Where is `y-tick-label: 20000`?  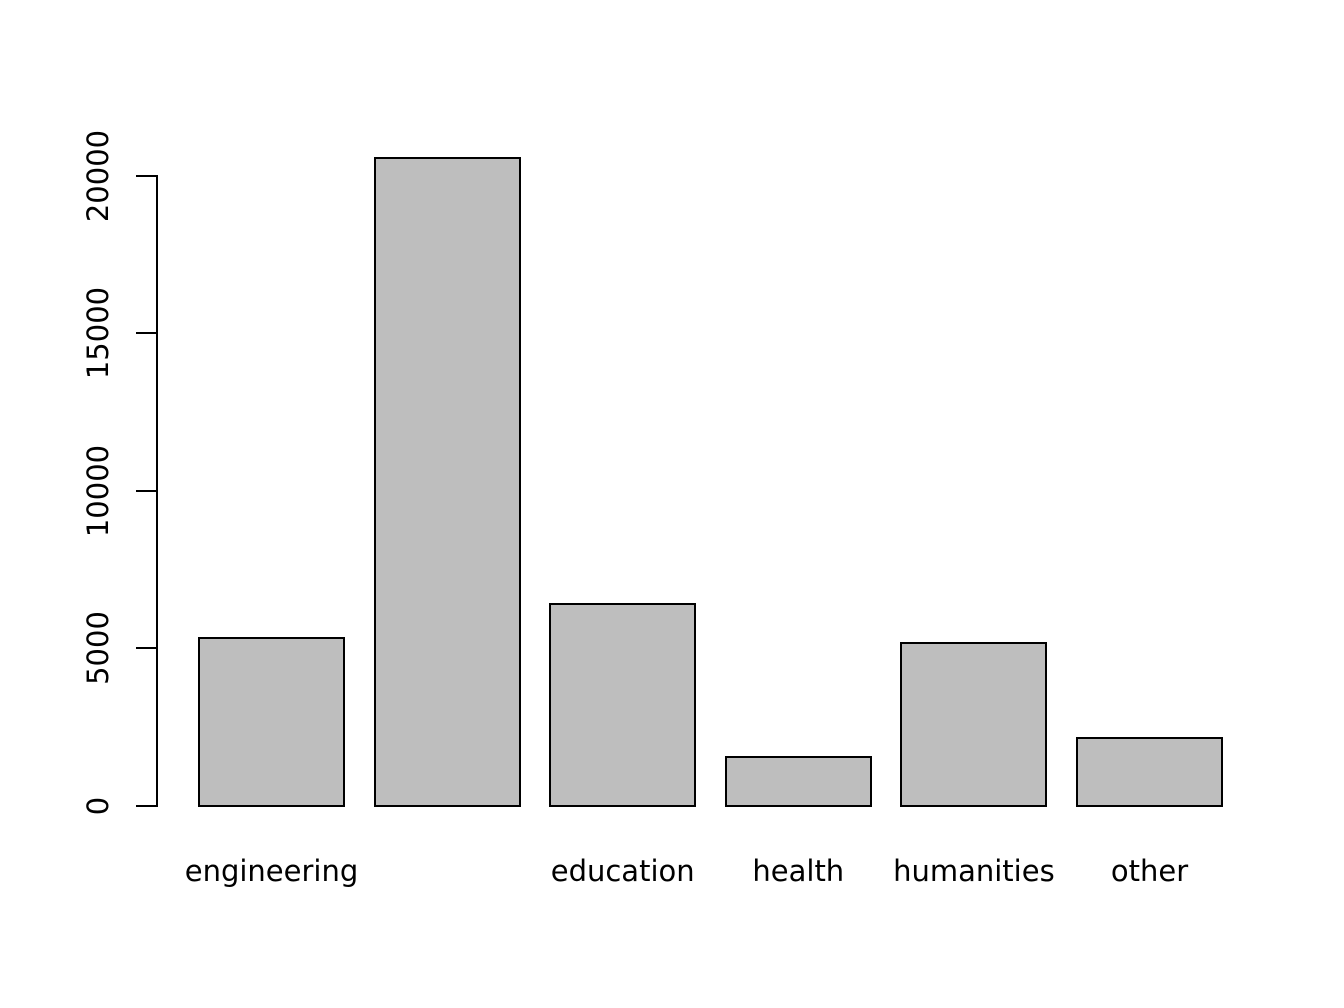 y-tick-label: 20000 is located at coordinates (98, 175).